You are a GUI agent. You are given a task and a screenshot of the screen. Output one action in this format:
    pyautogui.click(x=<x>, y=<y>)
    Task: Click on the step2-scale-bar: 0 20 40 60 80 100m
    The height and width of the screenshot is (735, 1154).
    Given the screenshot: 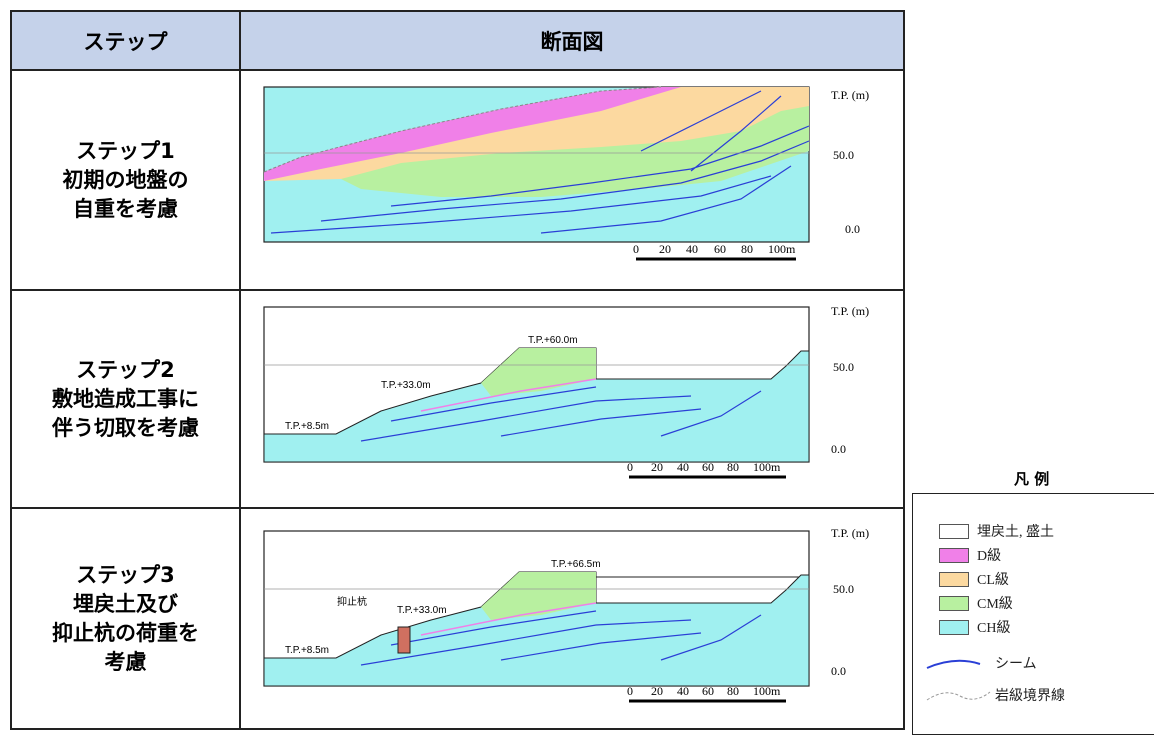 What is the action you would take?
    pyautogui.click(x=706, y=469)
    